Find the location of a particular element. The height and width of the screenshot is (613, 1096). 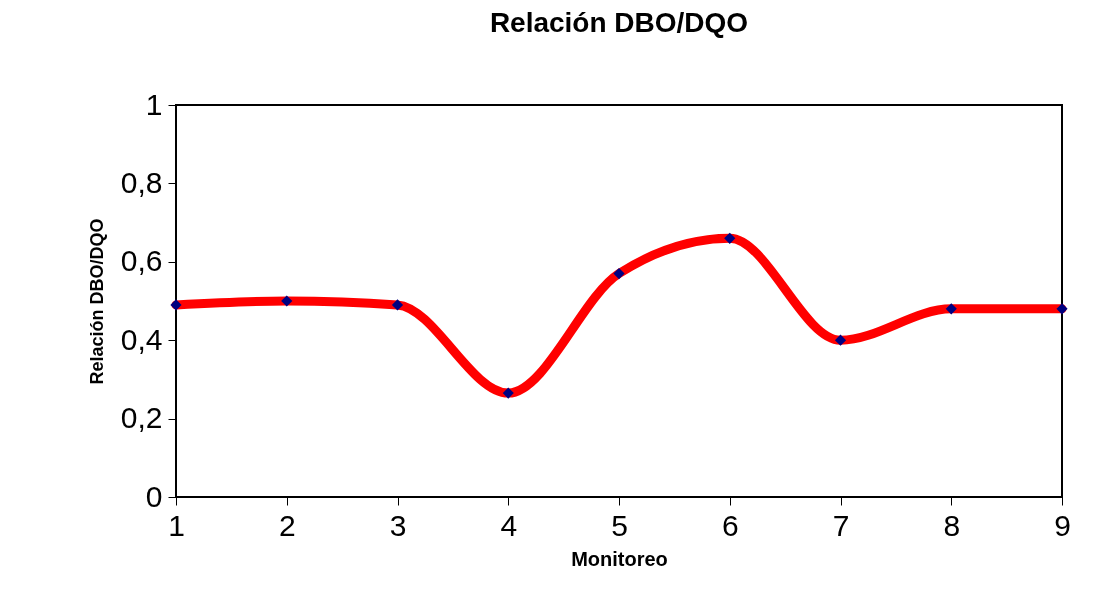

x-tick-label: 6 is located at coordinates (730, 525).